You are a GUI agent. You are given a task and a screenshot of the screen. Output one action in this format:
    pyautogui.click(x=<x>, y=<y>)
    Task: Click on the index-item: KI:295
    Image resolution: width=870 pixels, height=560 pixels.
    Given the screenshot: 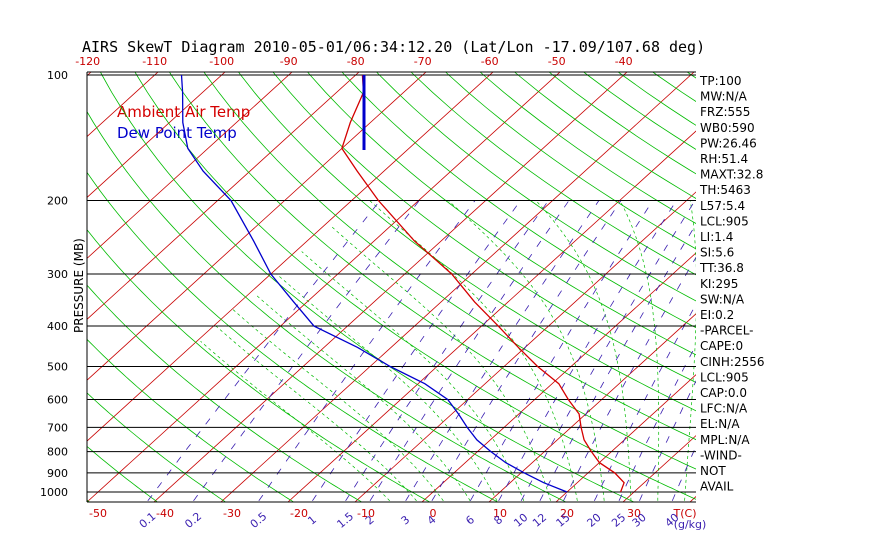 What is the action you would take?
    pyautogui.click(x=719, y=284)
    